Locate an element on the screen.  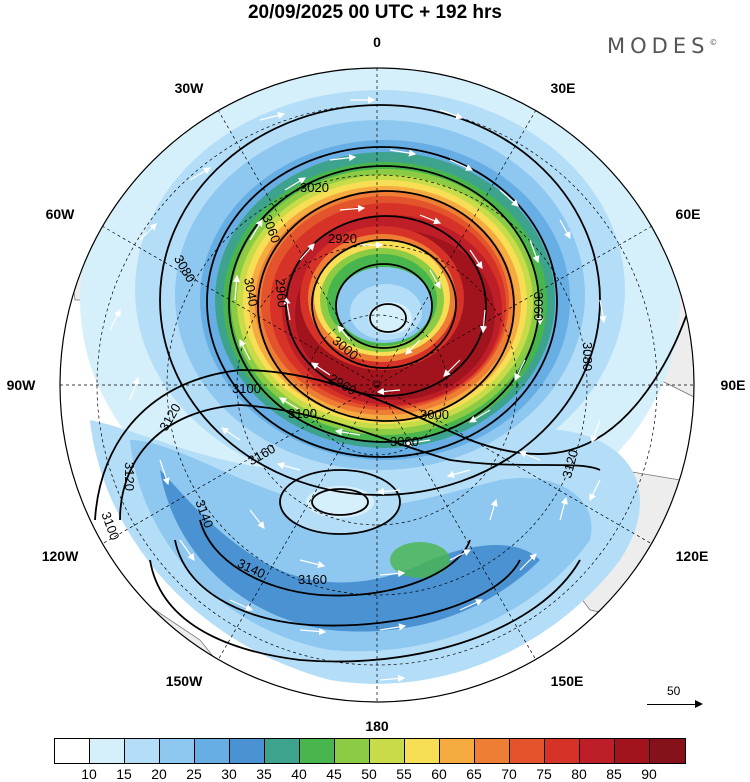
colorbar-tick-label: 70 is located at coordinates (509, 774).